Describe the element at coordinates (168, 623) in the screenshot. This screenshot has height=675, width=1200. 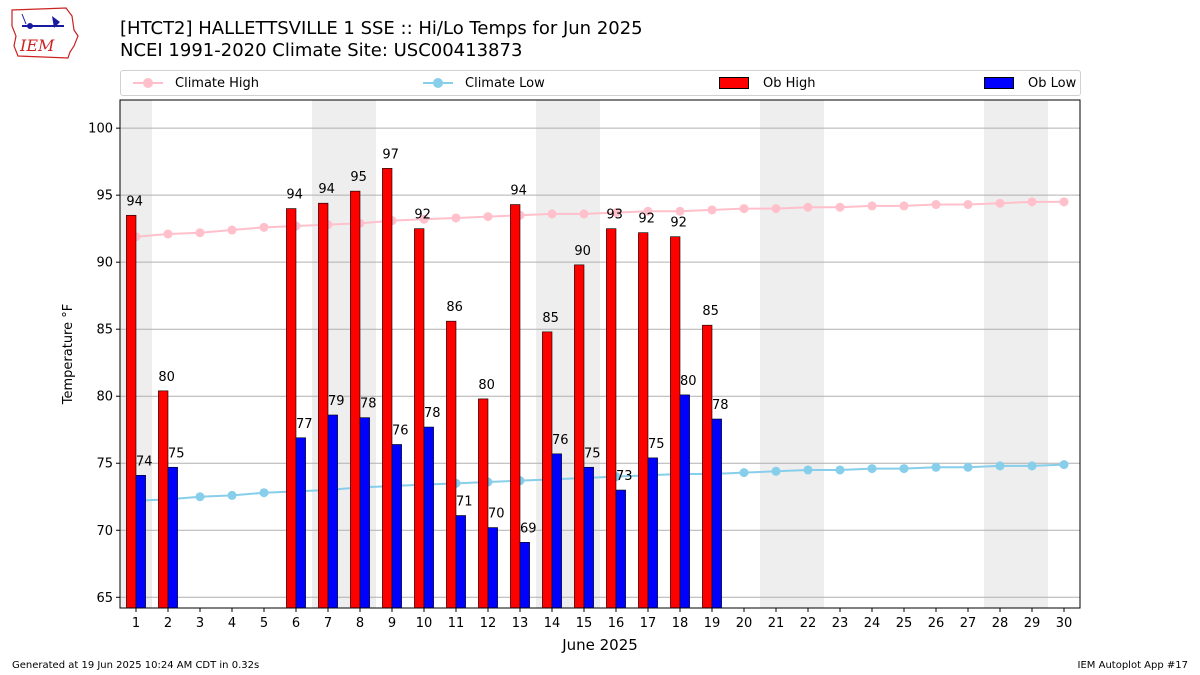
I see `x-tick-label: 2` at that location.